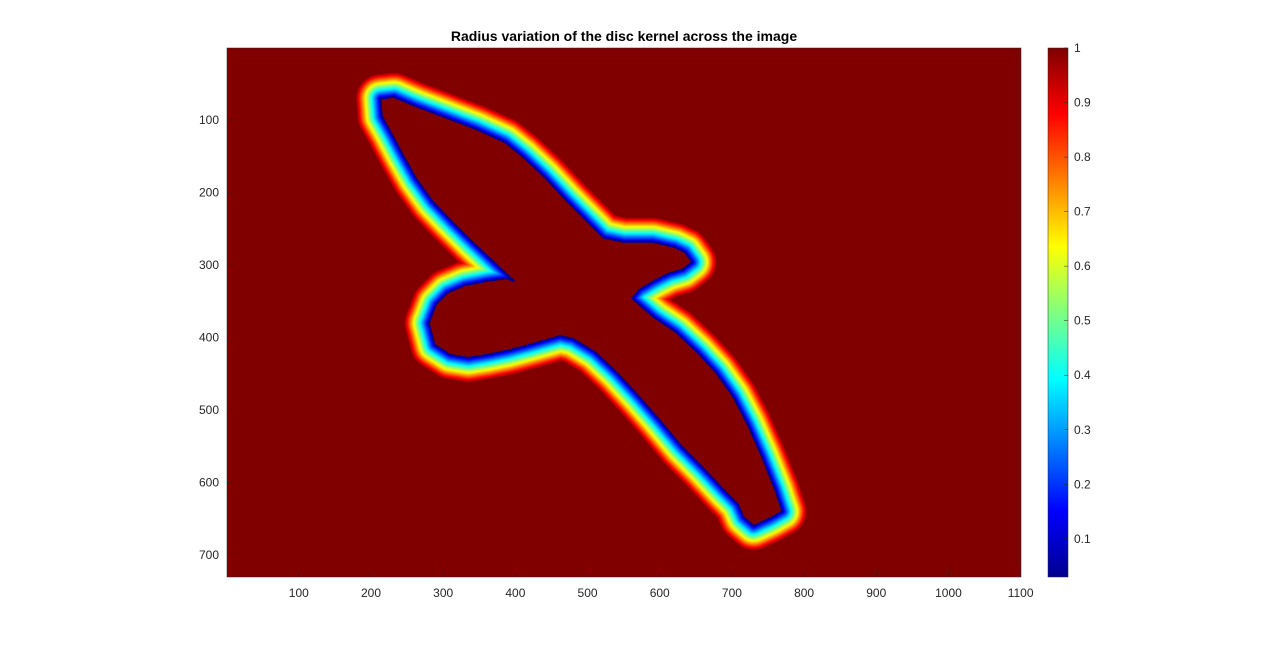 Image resolution: width=1280 pixels, height=650 pixels. What do you see at coordinates (443, 593) in the screenshot?
I see `x-tick-label: 300` at bounding box center [443, 593].